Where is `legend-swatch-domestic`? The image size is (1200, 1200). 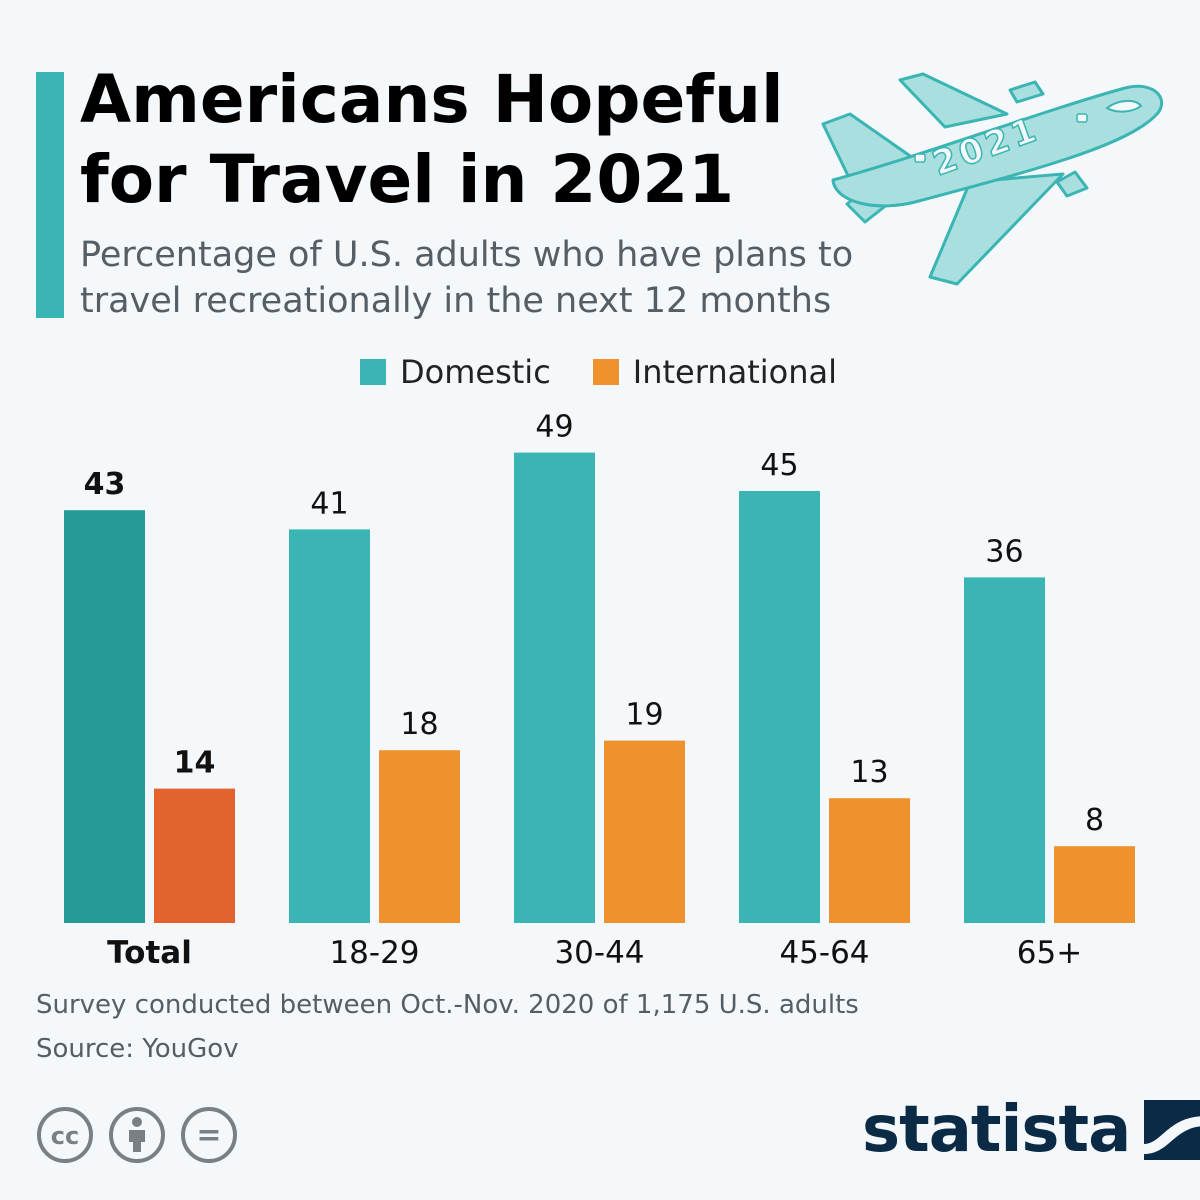 legend-swatch-domestic is located at coordinates (373, 372).